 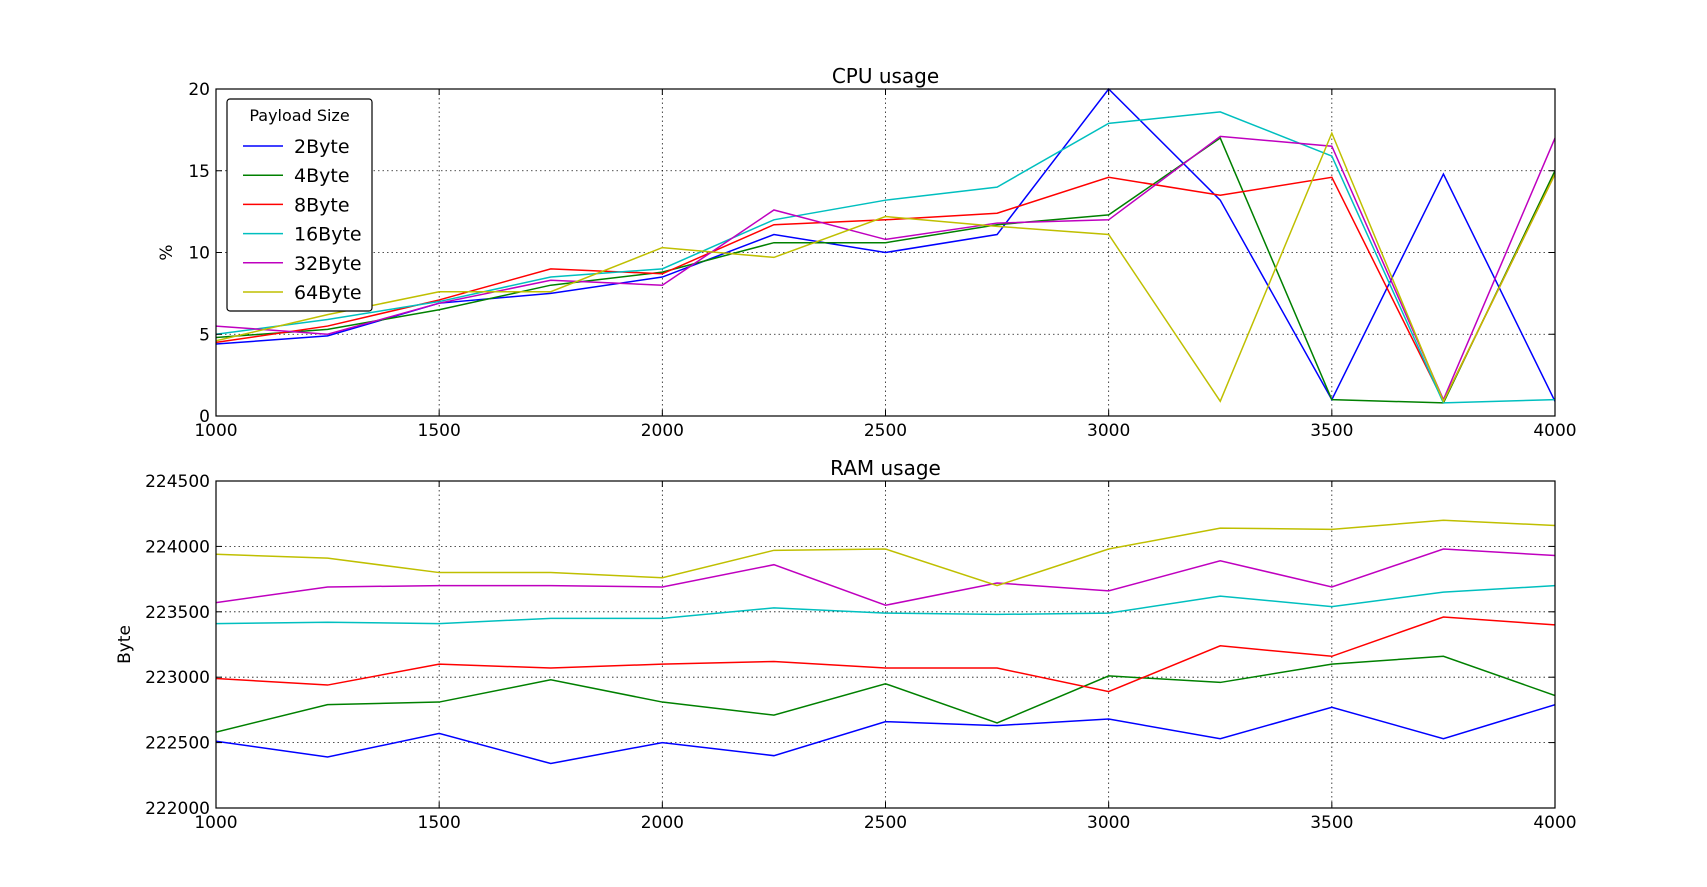 I want to click on y-tick-label: 222500, so click(x=177, y=744).